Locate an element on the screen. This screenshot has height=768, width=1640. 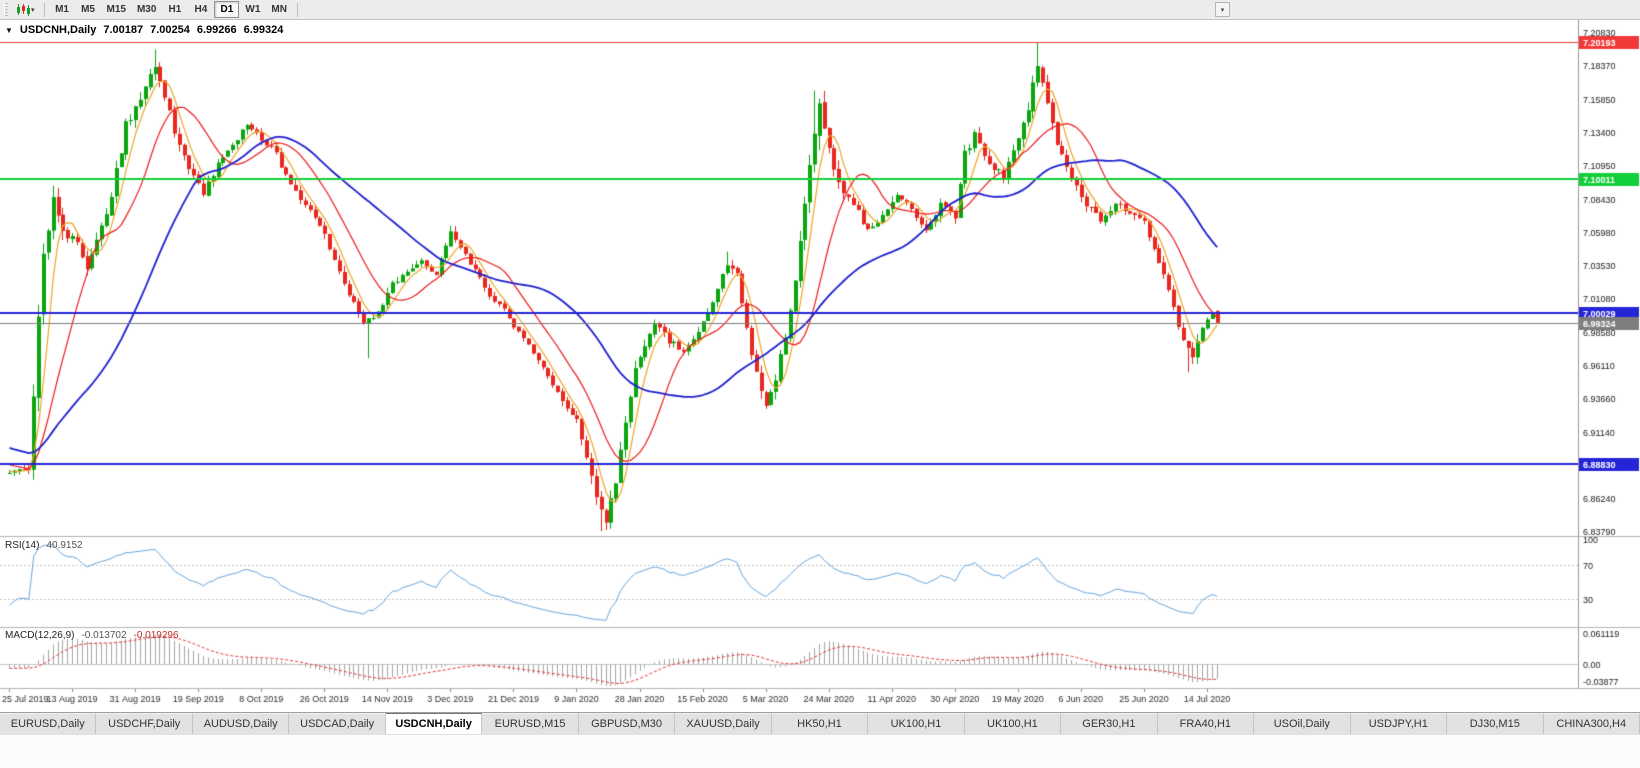
bottom-filler is located at coordinates (820, 751).